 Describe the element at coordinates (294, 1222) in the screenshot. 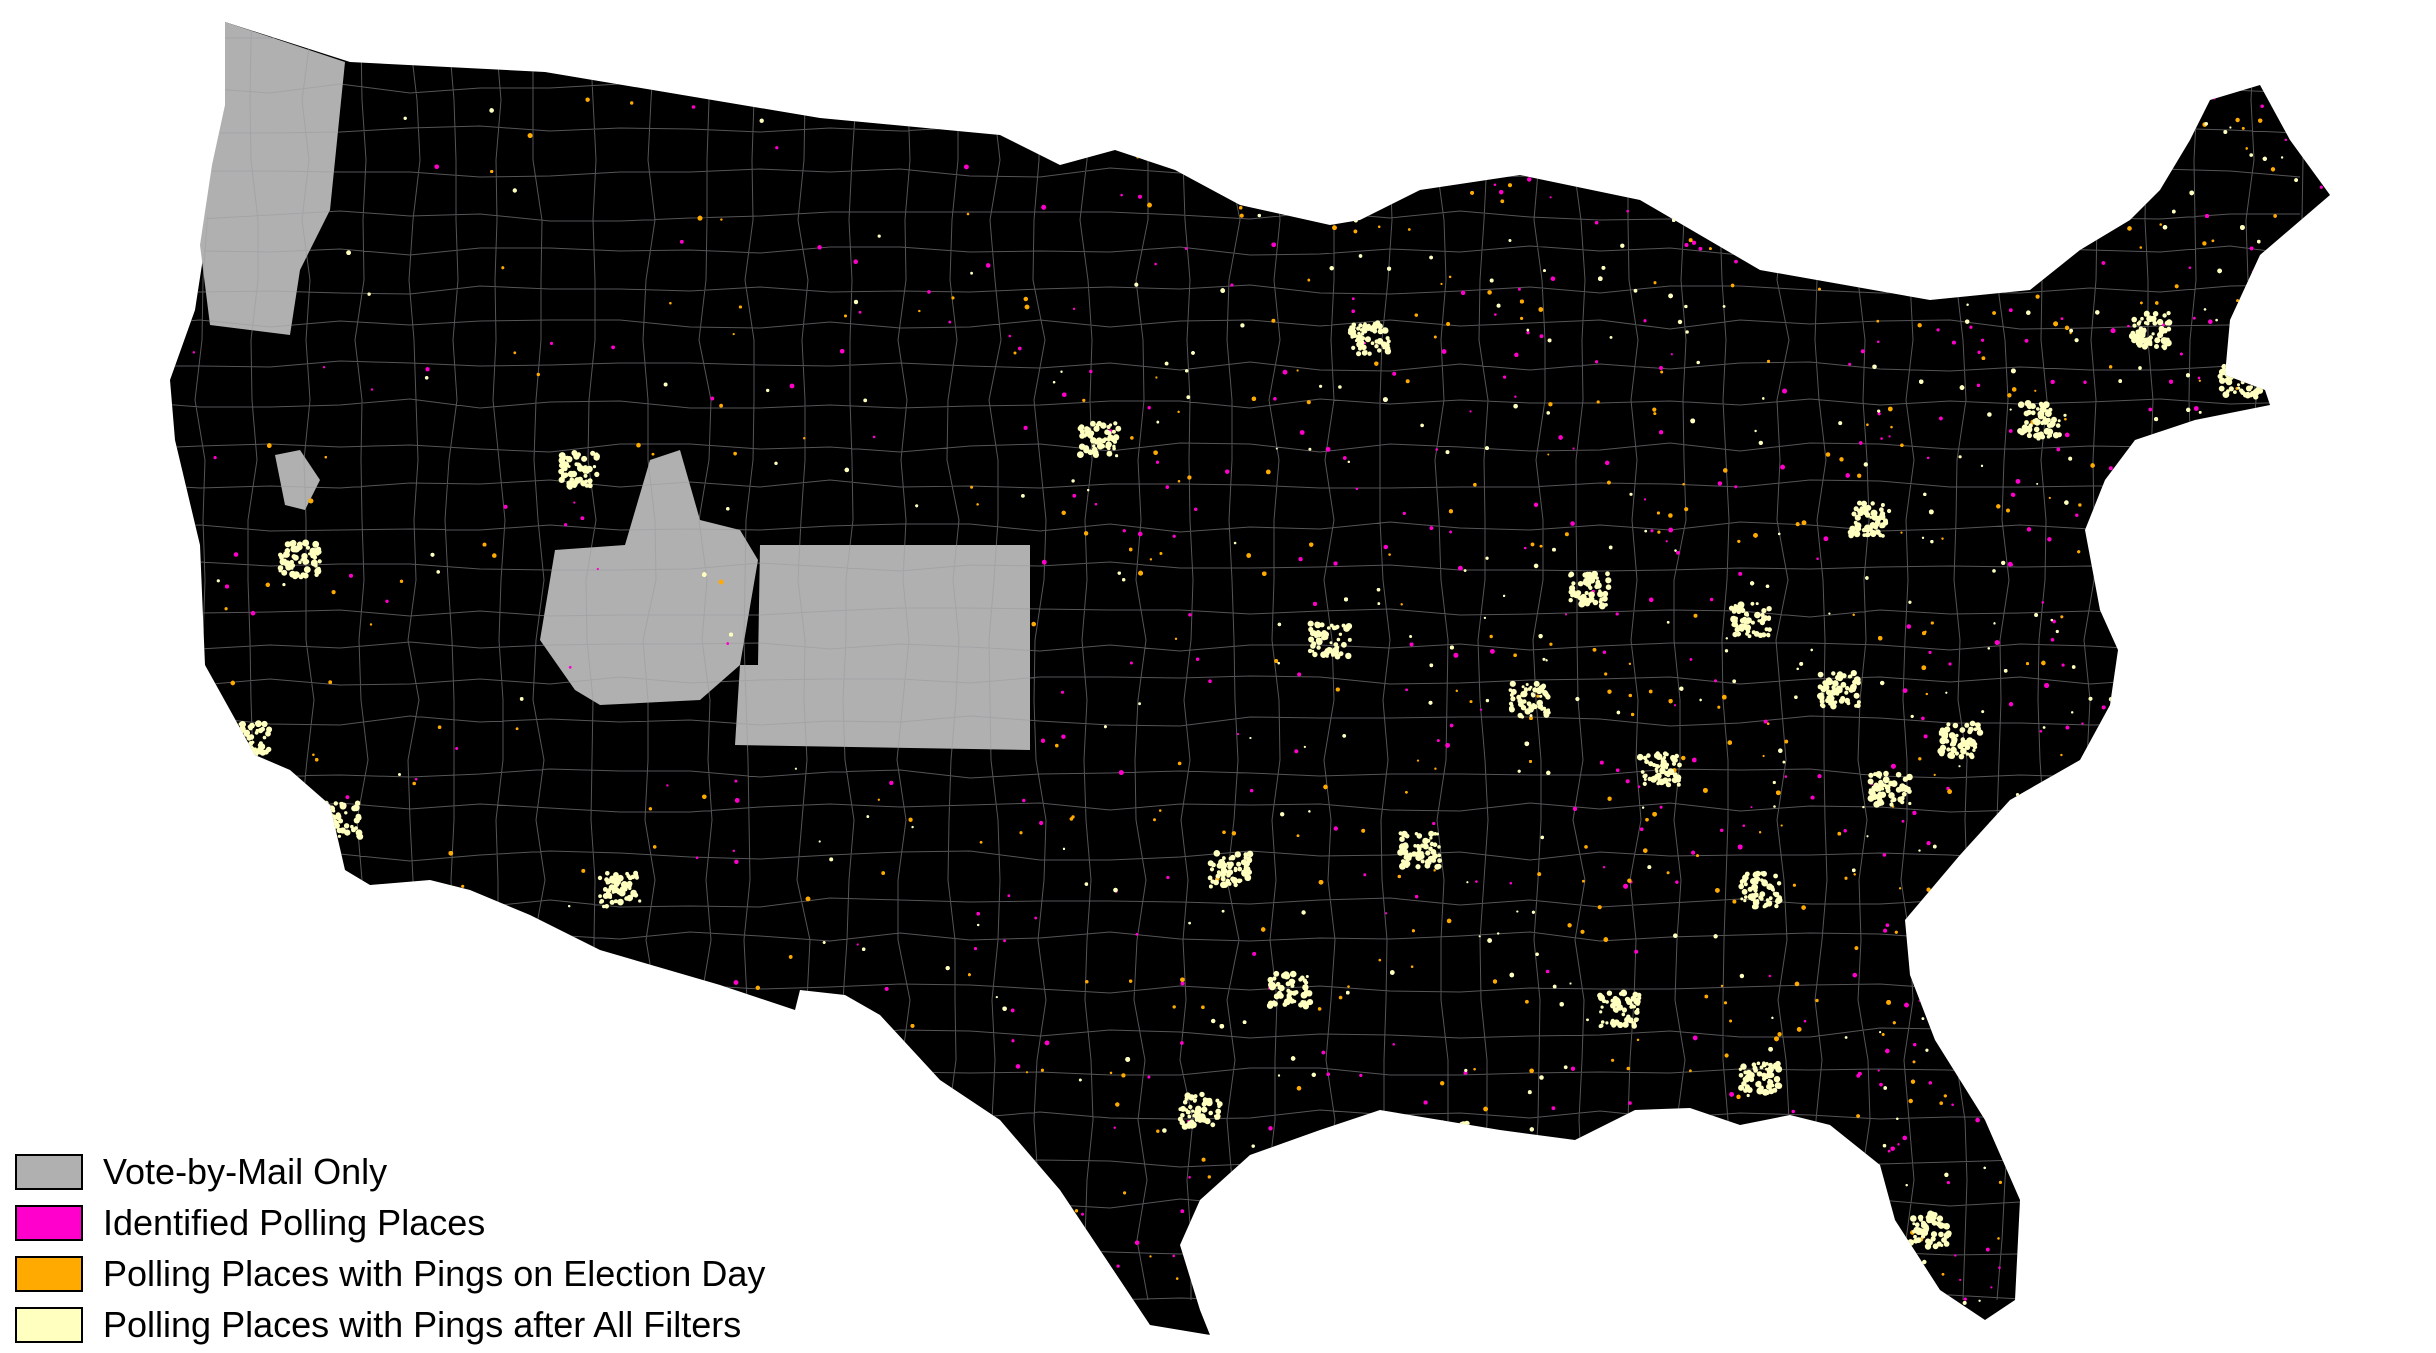

I see `legend-label-identified: Identified Polling Places` at that location.